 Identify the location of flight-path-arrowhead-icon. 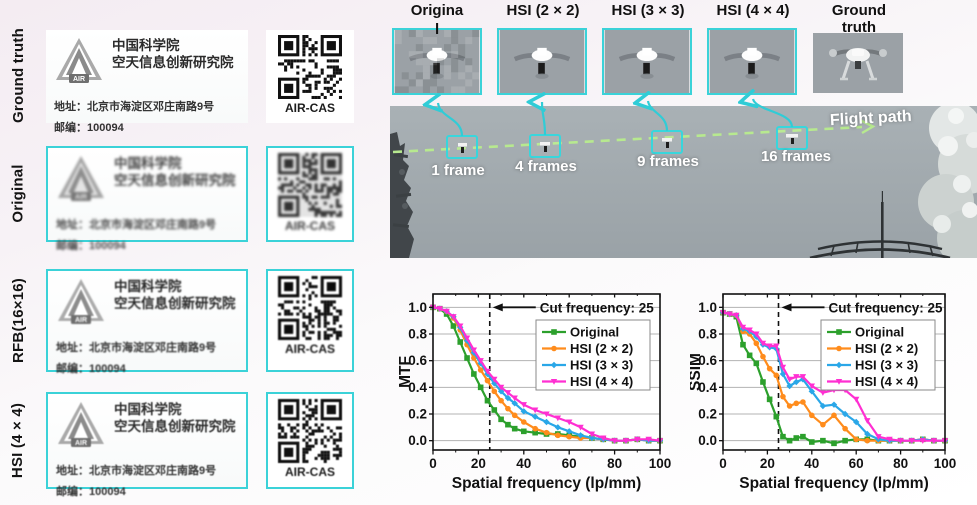
(868, 127).